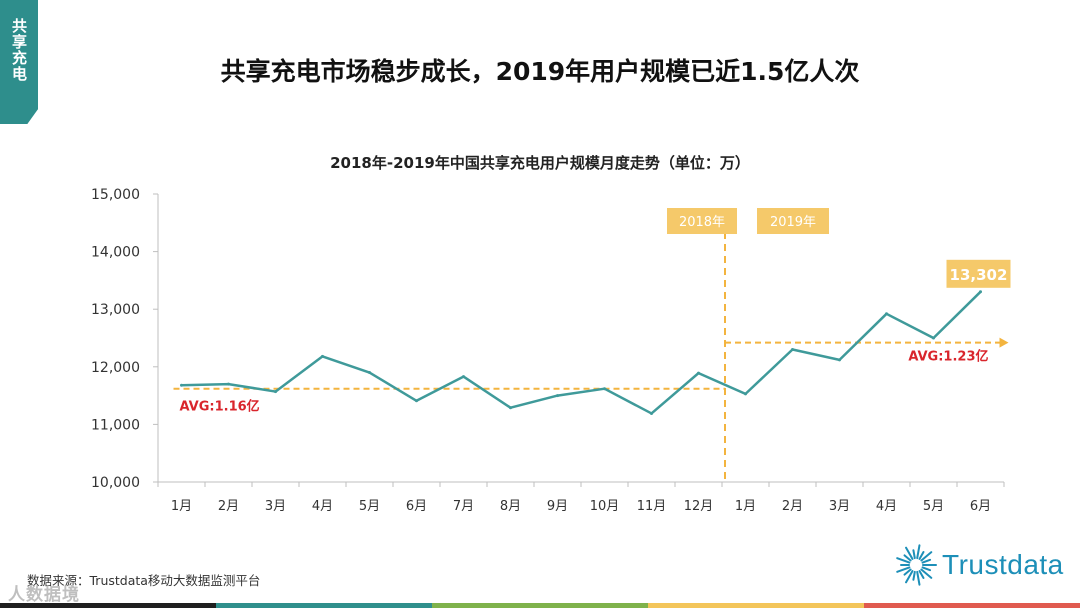 This screenshot has width=1080, height=608. I want to click on data-label-box, so click(978, 273).